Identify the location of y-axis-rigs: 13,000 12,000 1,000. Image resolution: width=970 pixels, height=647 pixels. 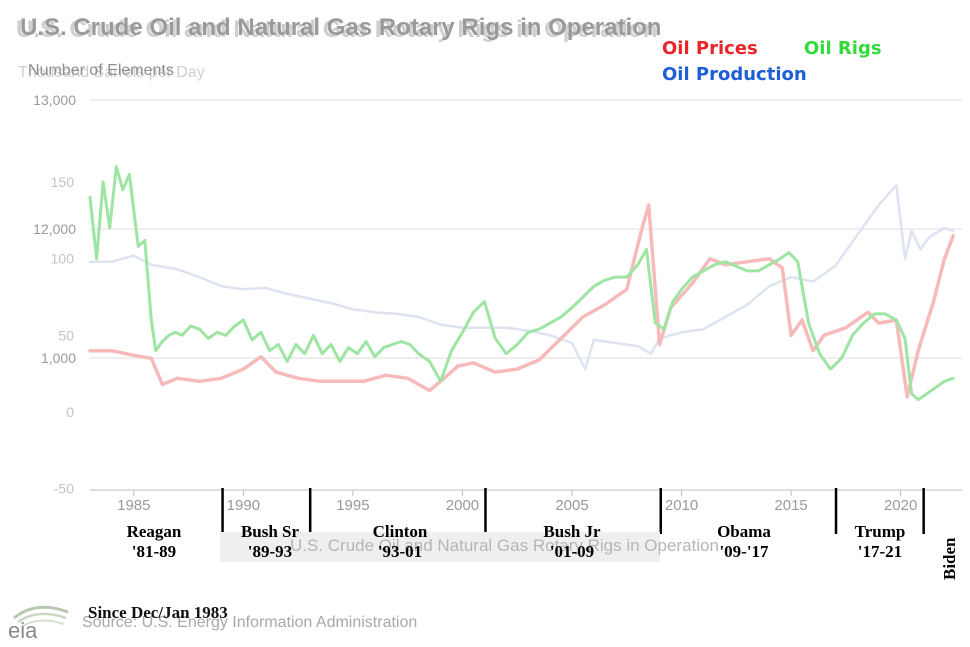
(54, 229).